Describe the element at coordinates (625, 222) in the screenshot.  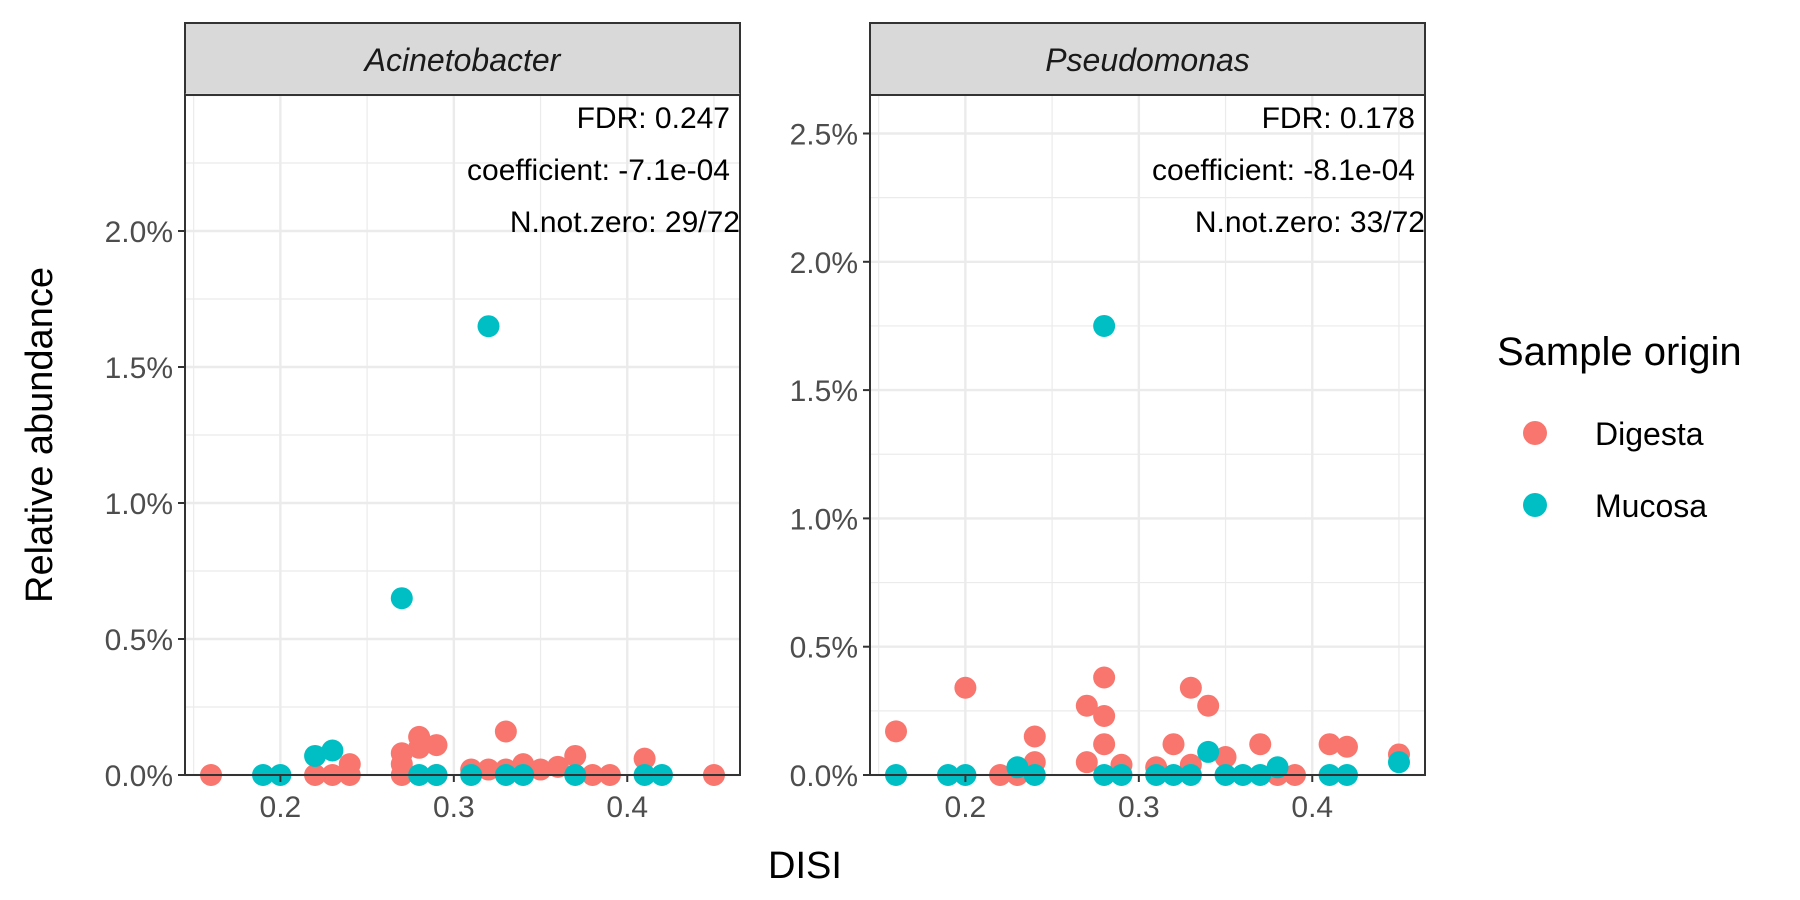
I see `stat-annotation: N.not.zero: 29/72` at that location.